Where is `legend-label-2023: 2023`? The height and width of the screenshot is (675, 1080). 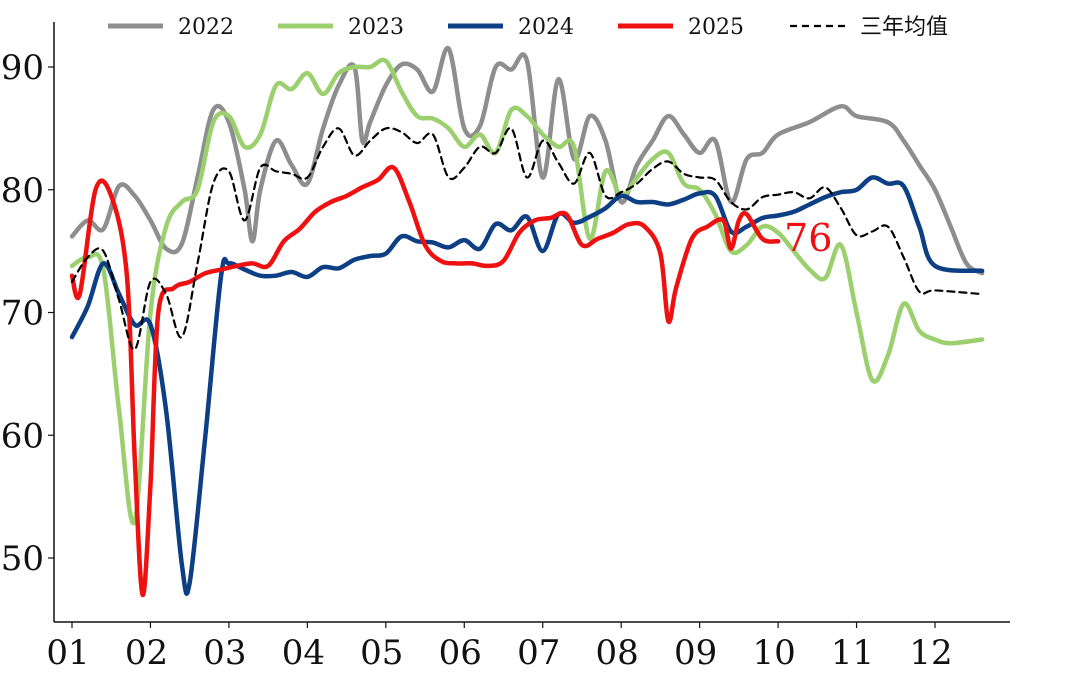 legend-label-2023: 2023 is located at coordinates (376, 27).